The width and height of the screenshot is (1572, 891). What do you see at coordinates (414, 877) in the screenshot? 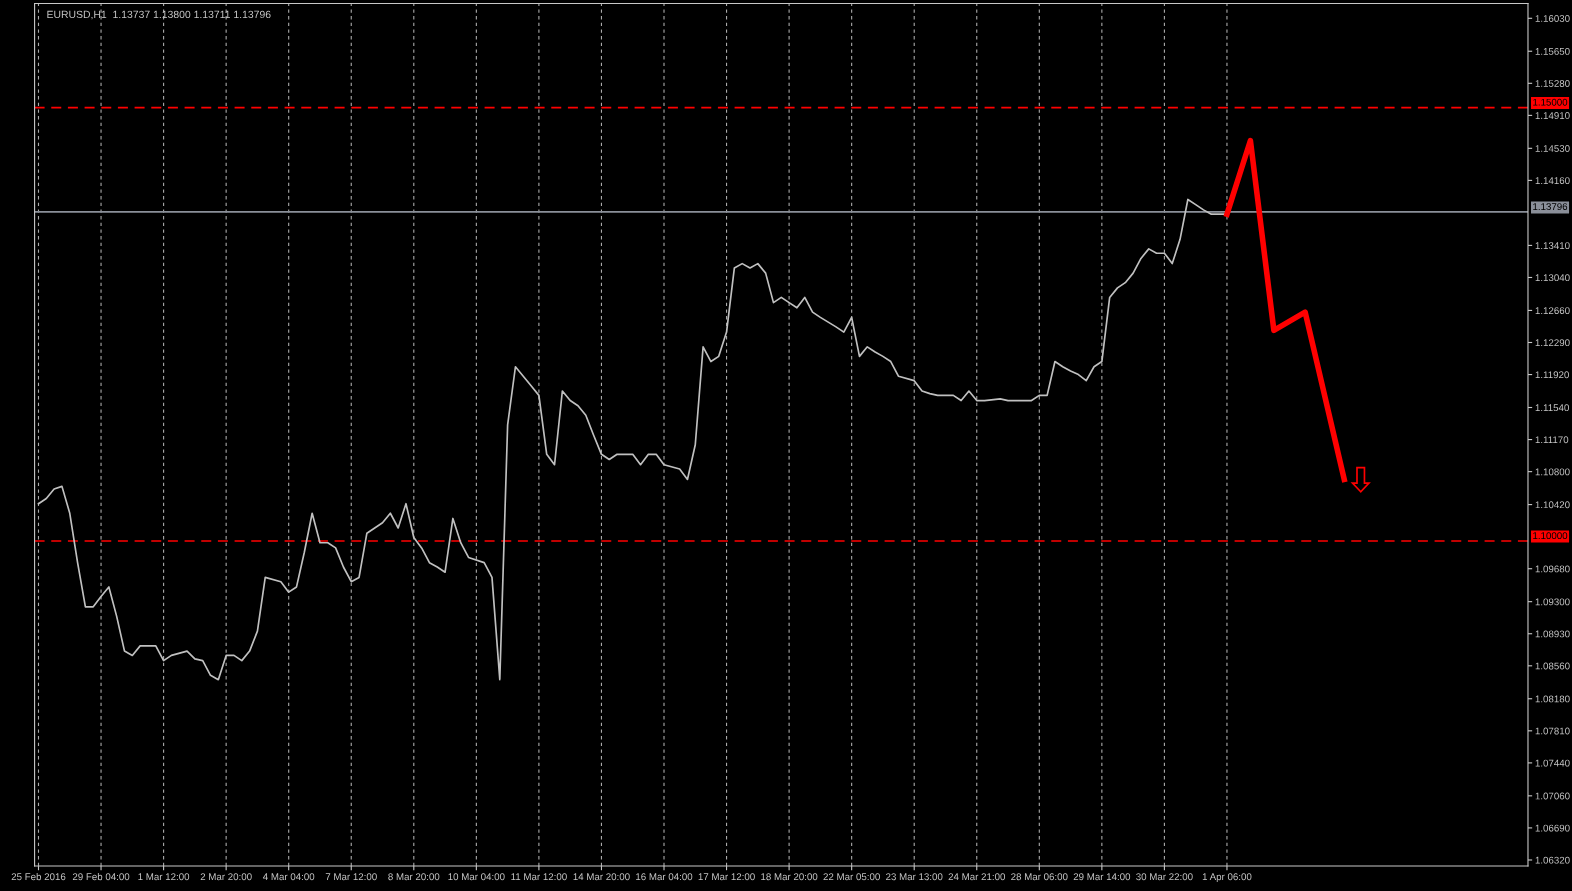
I see `x-tick-label: 8 Mar 20:00` at bounding box center [414, 877].